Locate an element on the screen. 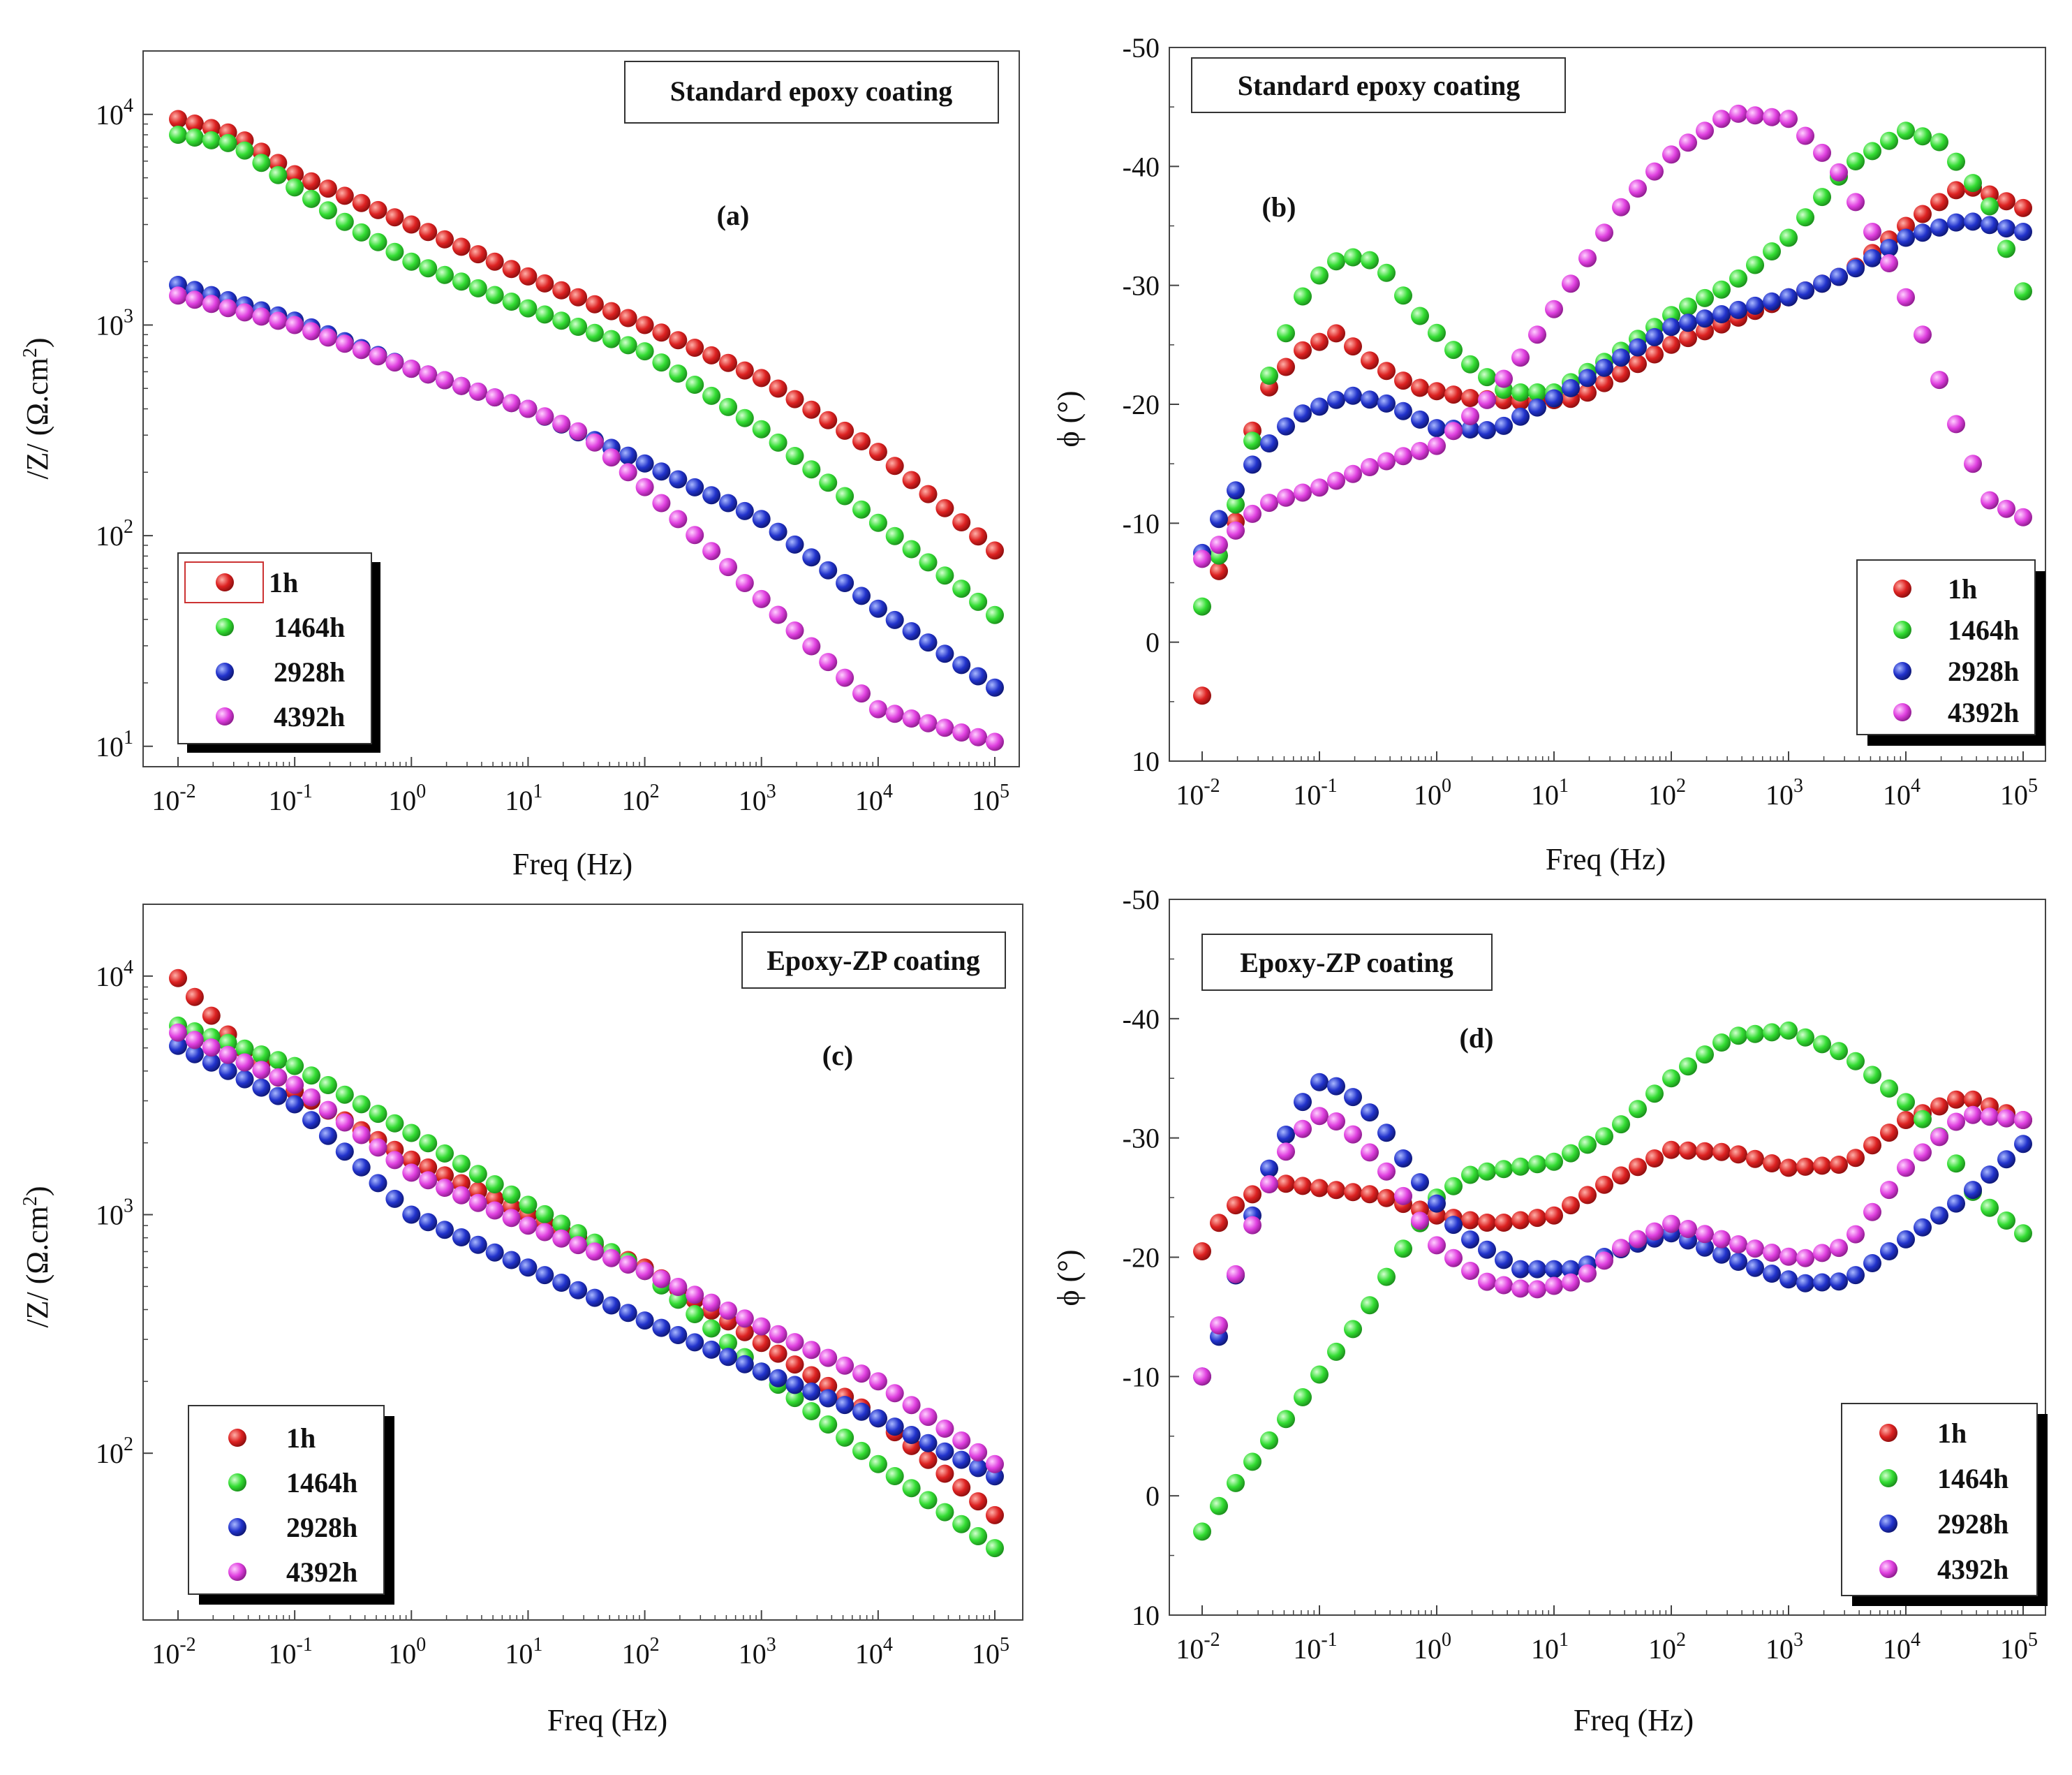  legend-marker-a-4392h is located at coordinates (225, 716).